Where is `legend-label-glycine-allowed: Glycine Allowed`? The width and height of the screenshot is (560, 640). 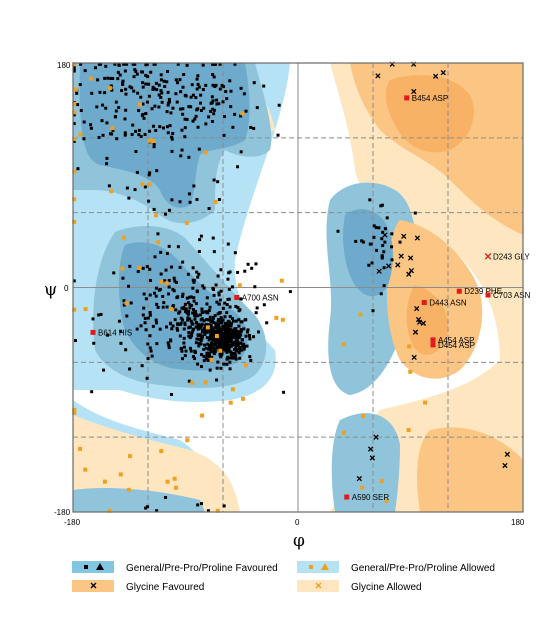 legend-label-glycine-allowed: Glycine Allowed is located at coordinates (386, 587).